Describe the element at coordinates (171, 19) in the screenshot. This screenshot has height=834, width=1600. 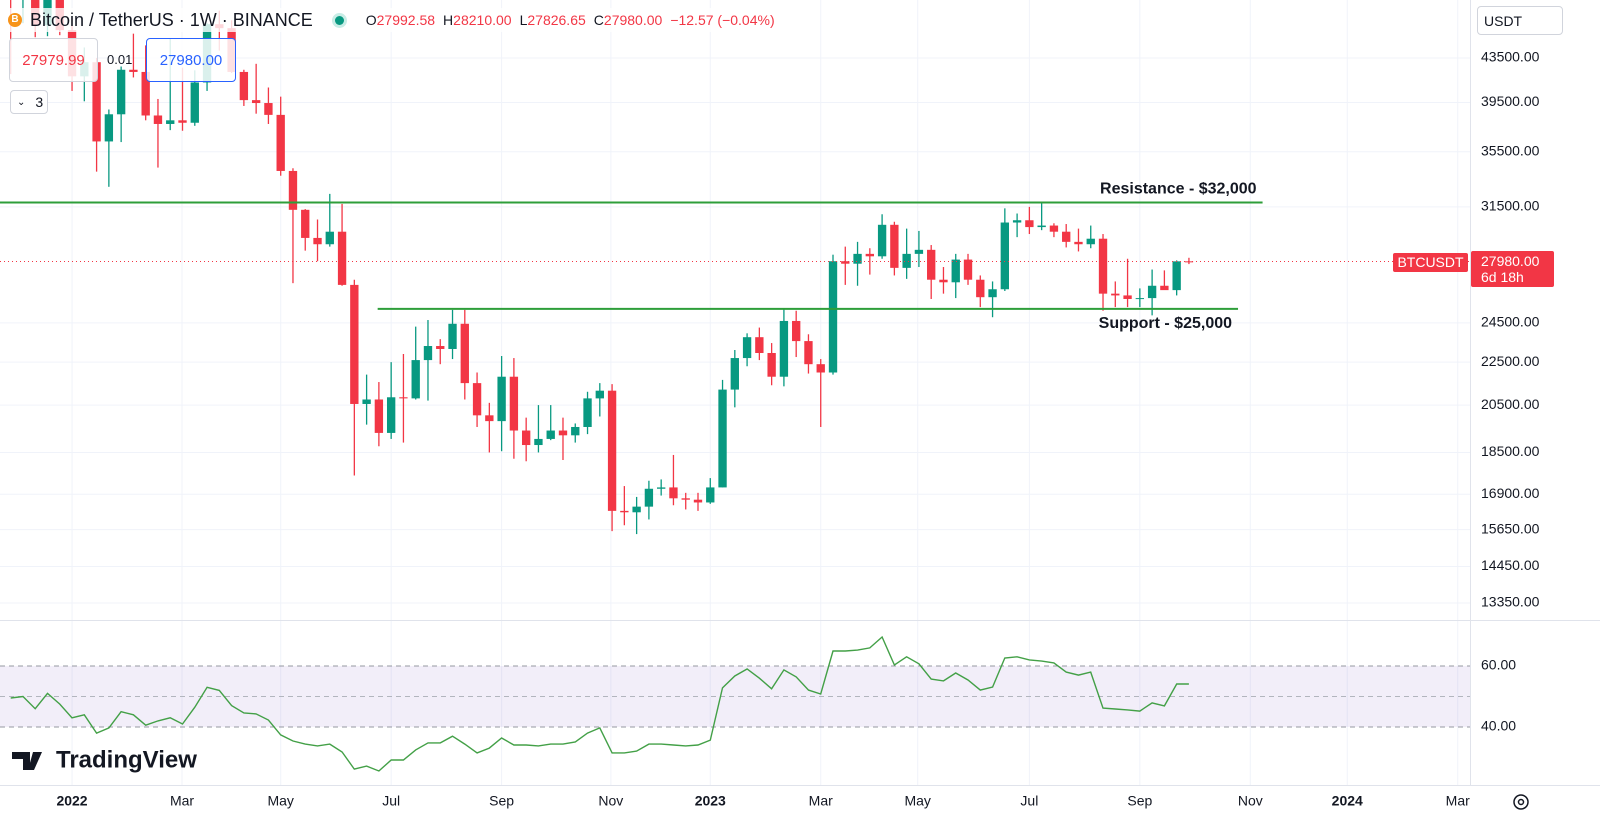
I see `symbol-title: Bitcoin / TetherUS · 1W · BINANCE` at that location.